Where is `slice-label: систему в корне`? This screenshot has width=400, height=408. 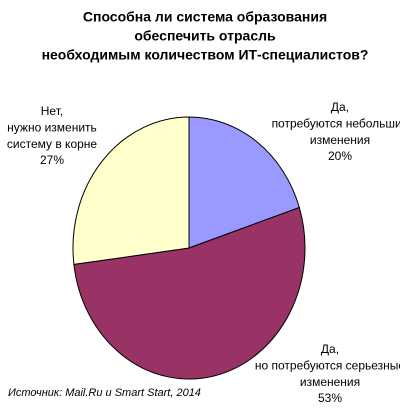
slice-label: систему в корне is located at coordinates (52, 144).